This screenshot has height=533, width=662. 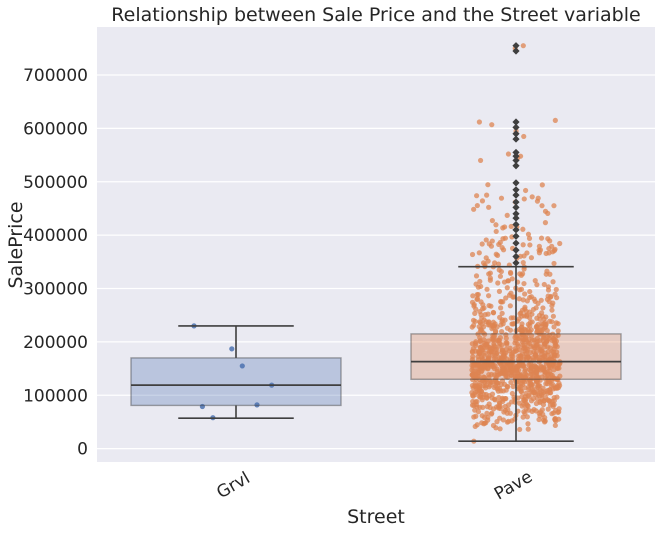 I want to click on x-tick-labels: Grvl Pave, so click(x=374, y=486).